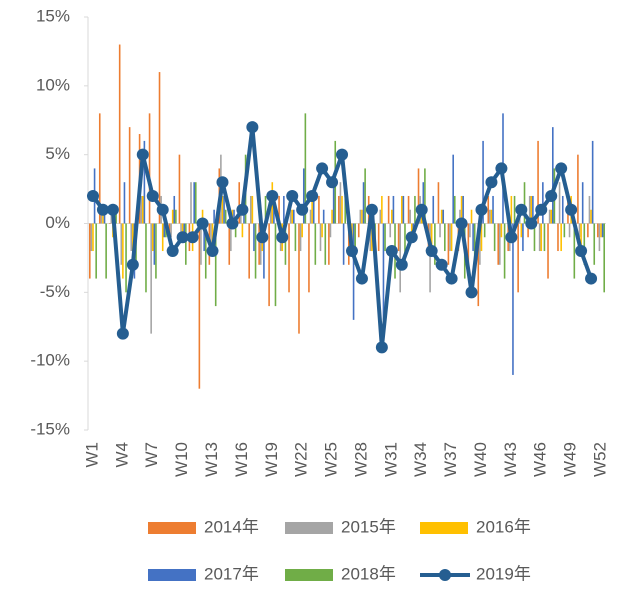 Image resolution: width=625 pixels, height=589 pixels. I want to click on x-tick-label: W1, so click(91, 455).